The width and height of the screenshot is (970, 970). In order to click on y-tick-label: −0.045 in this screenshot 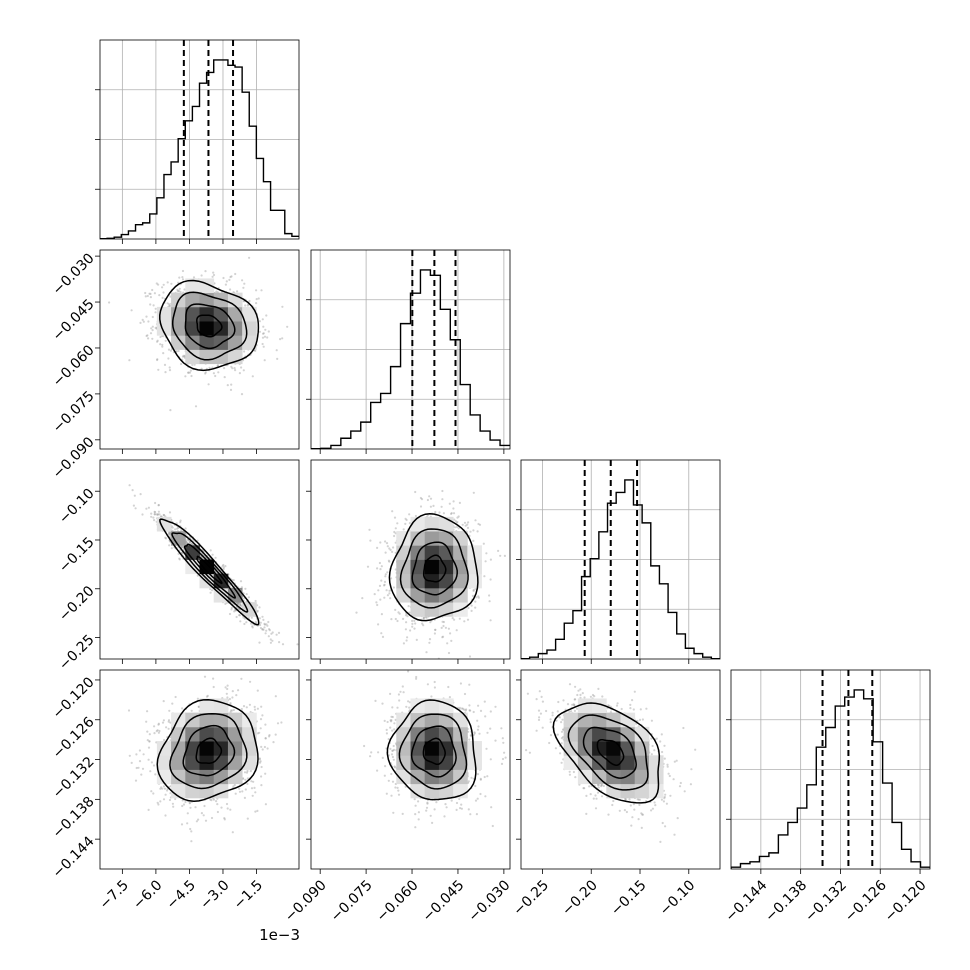, I will do `click(74, 320)`.